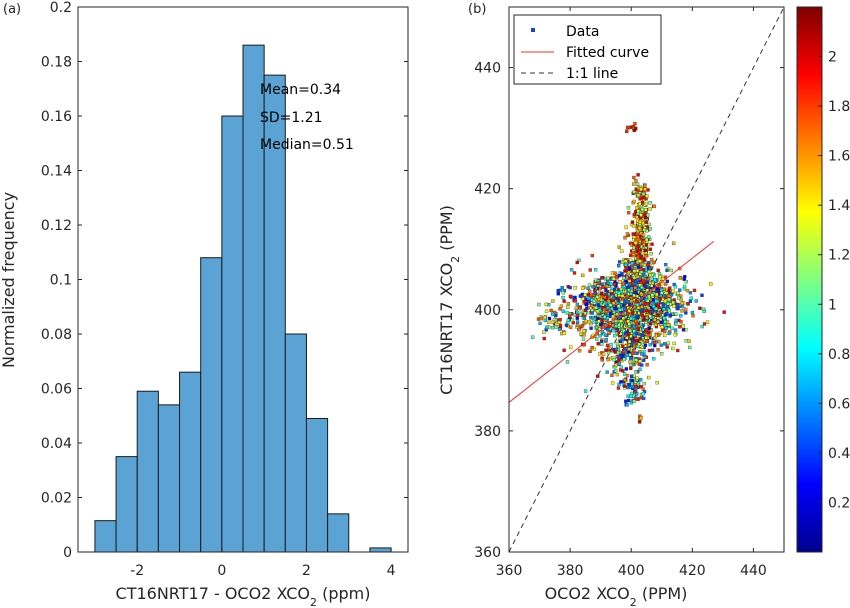 Image resolution: width=850 pixels, height=608 pixels. I want to click on colorbar-tick-label: 0.6, so click(839, 404).